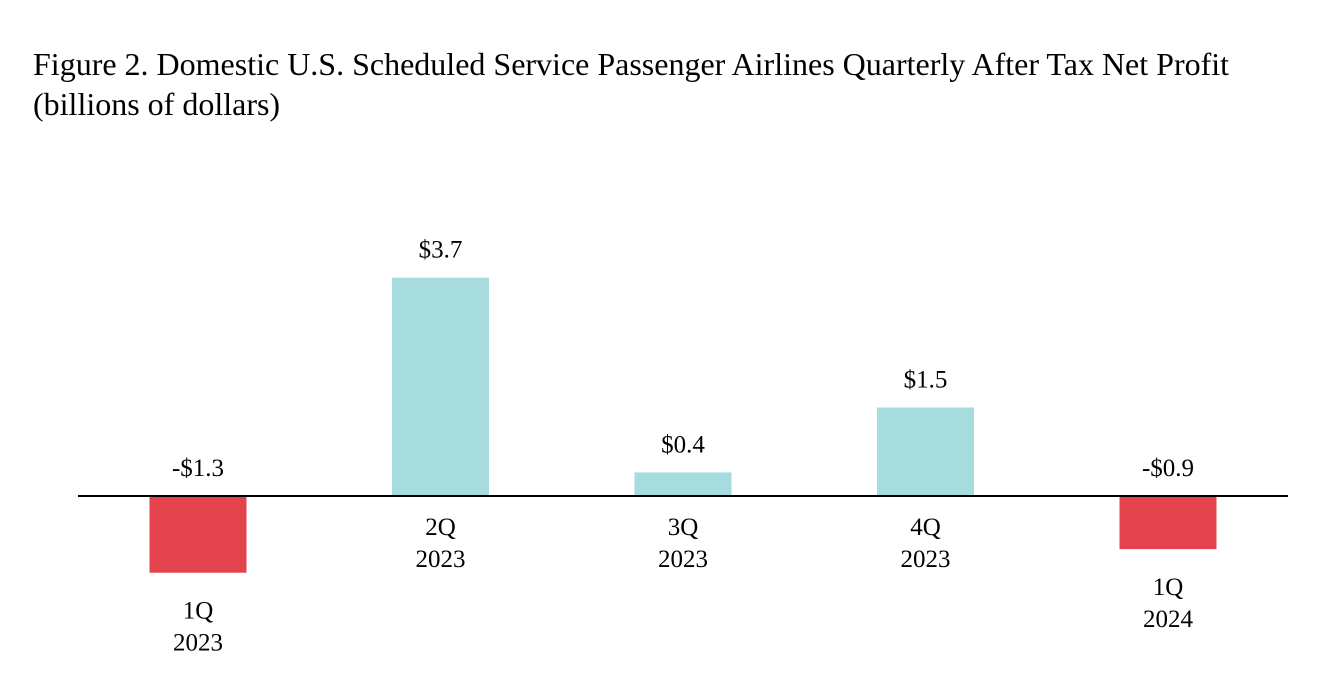 This screenshot has width=1333, height=692. What do you see at coordinates (198, 611) in the screenshot?
I see `category-label-1-line-1: 1Q` at bounding box center [198, 611].